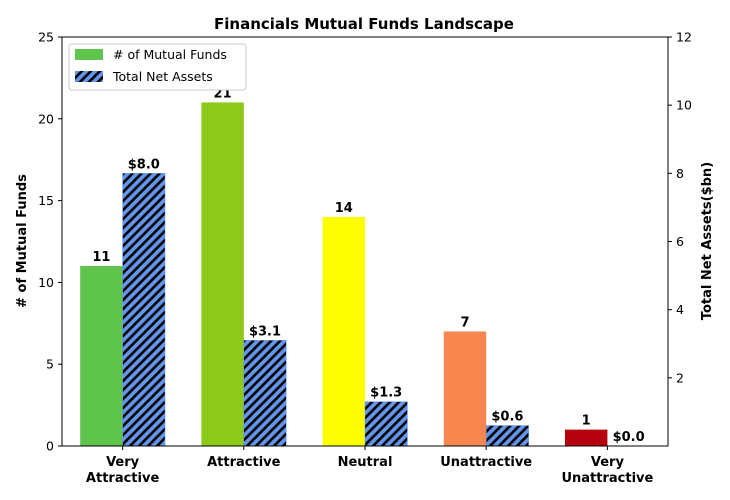 Image resolution: width=730 pixels, height=500 pixels. What do you see at coordinates (46, 118) in the screenshot?
I see `y-axis-left-tick-label: 20` at bounding box center [46, 118].